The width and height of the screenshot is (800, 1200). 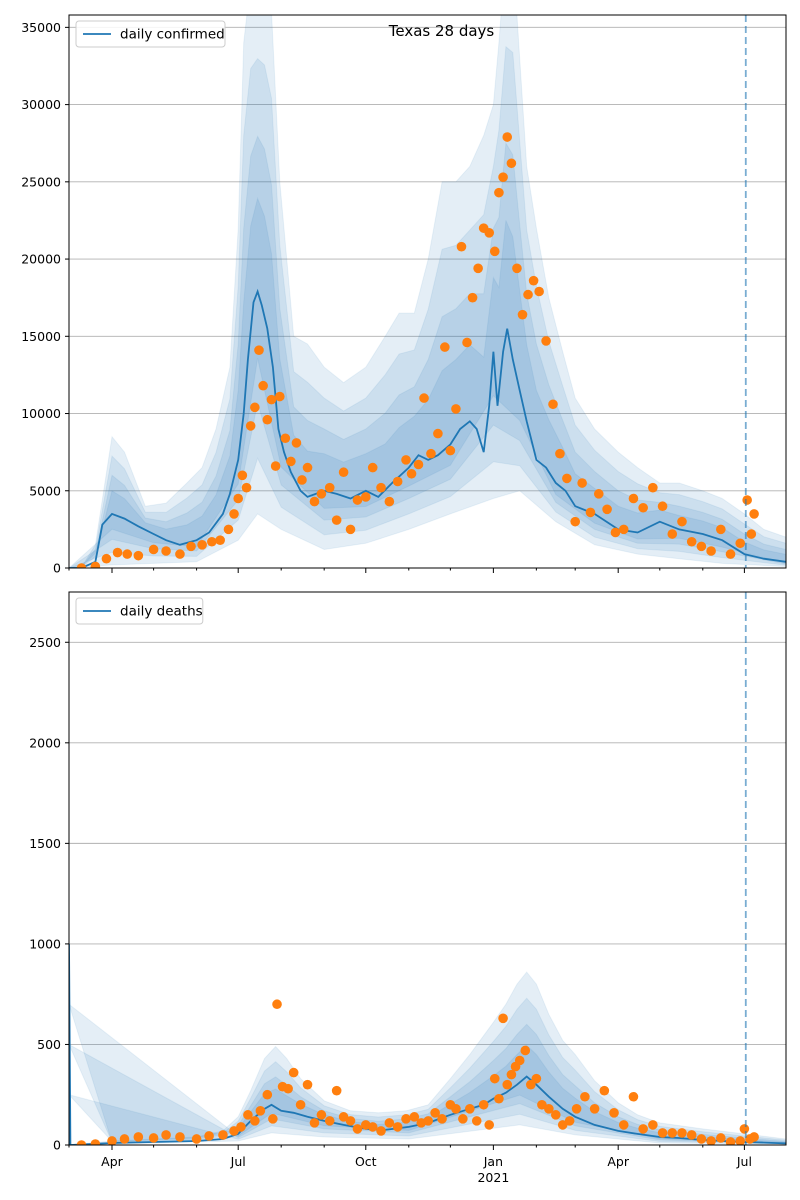 I want to click on legend-label: daily confirmed, so click(x=172, y=35).